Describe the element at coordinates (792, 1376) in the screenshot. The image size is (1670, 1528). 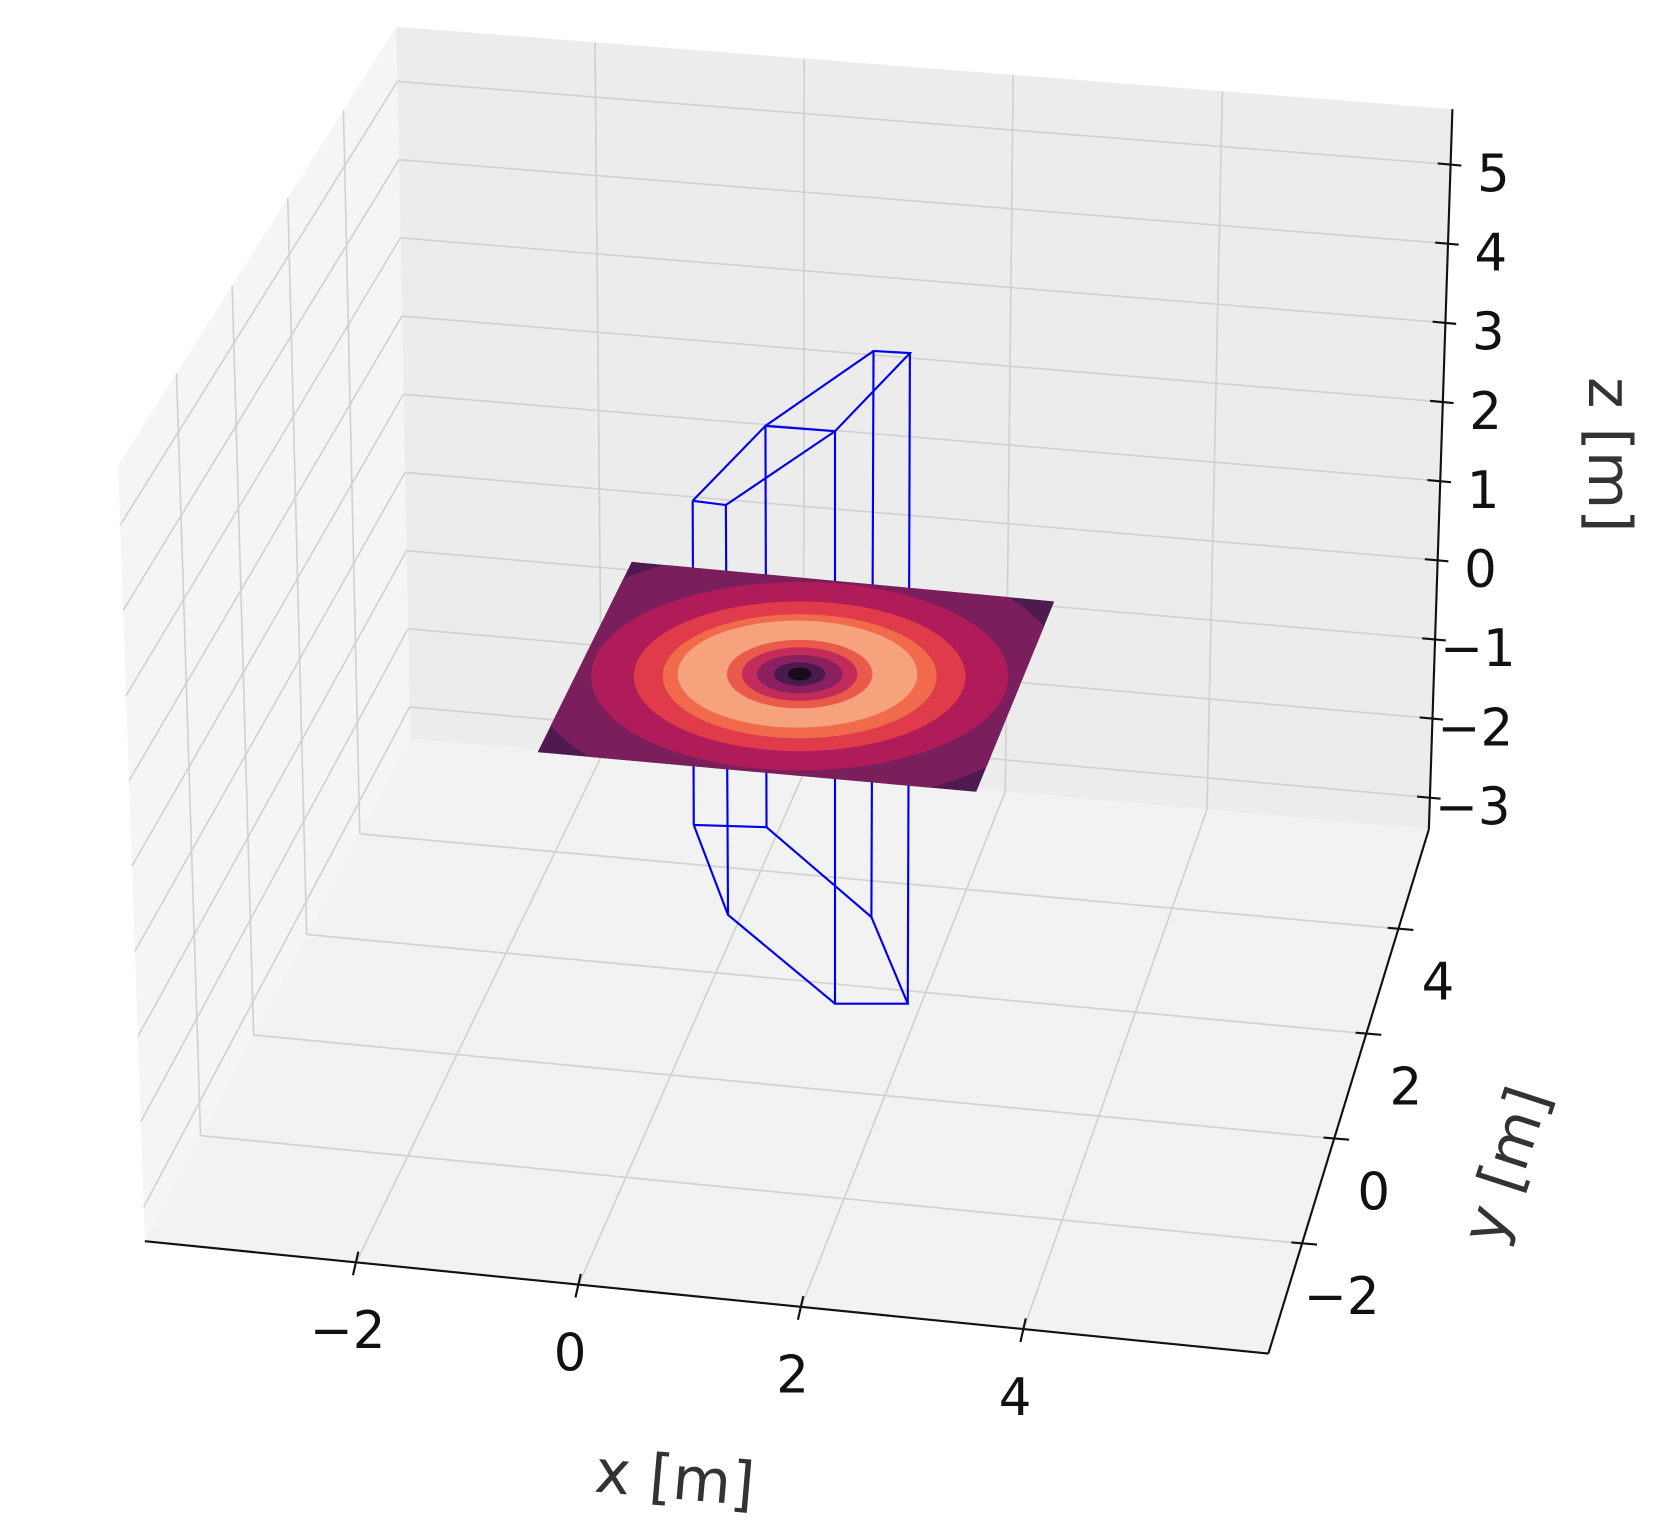
I see `x-tick-label: 2` at that location.